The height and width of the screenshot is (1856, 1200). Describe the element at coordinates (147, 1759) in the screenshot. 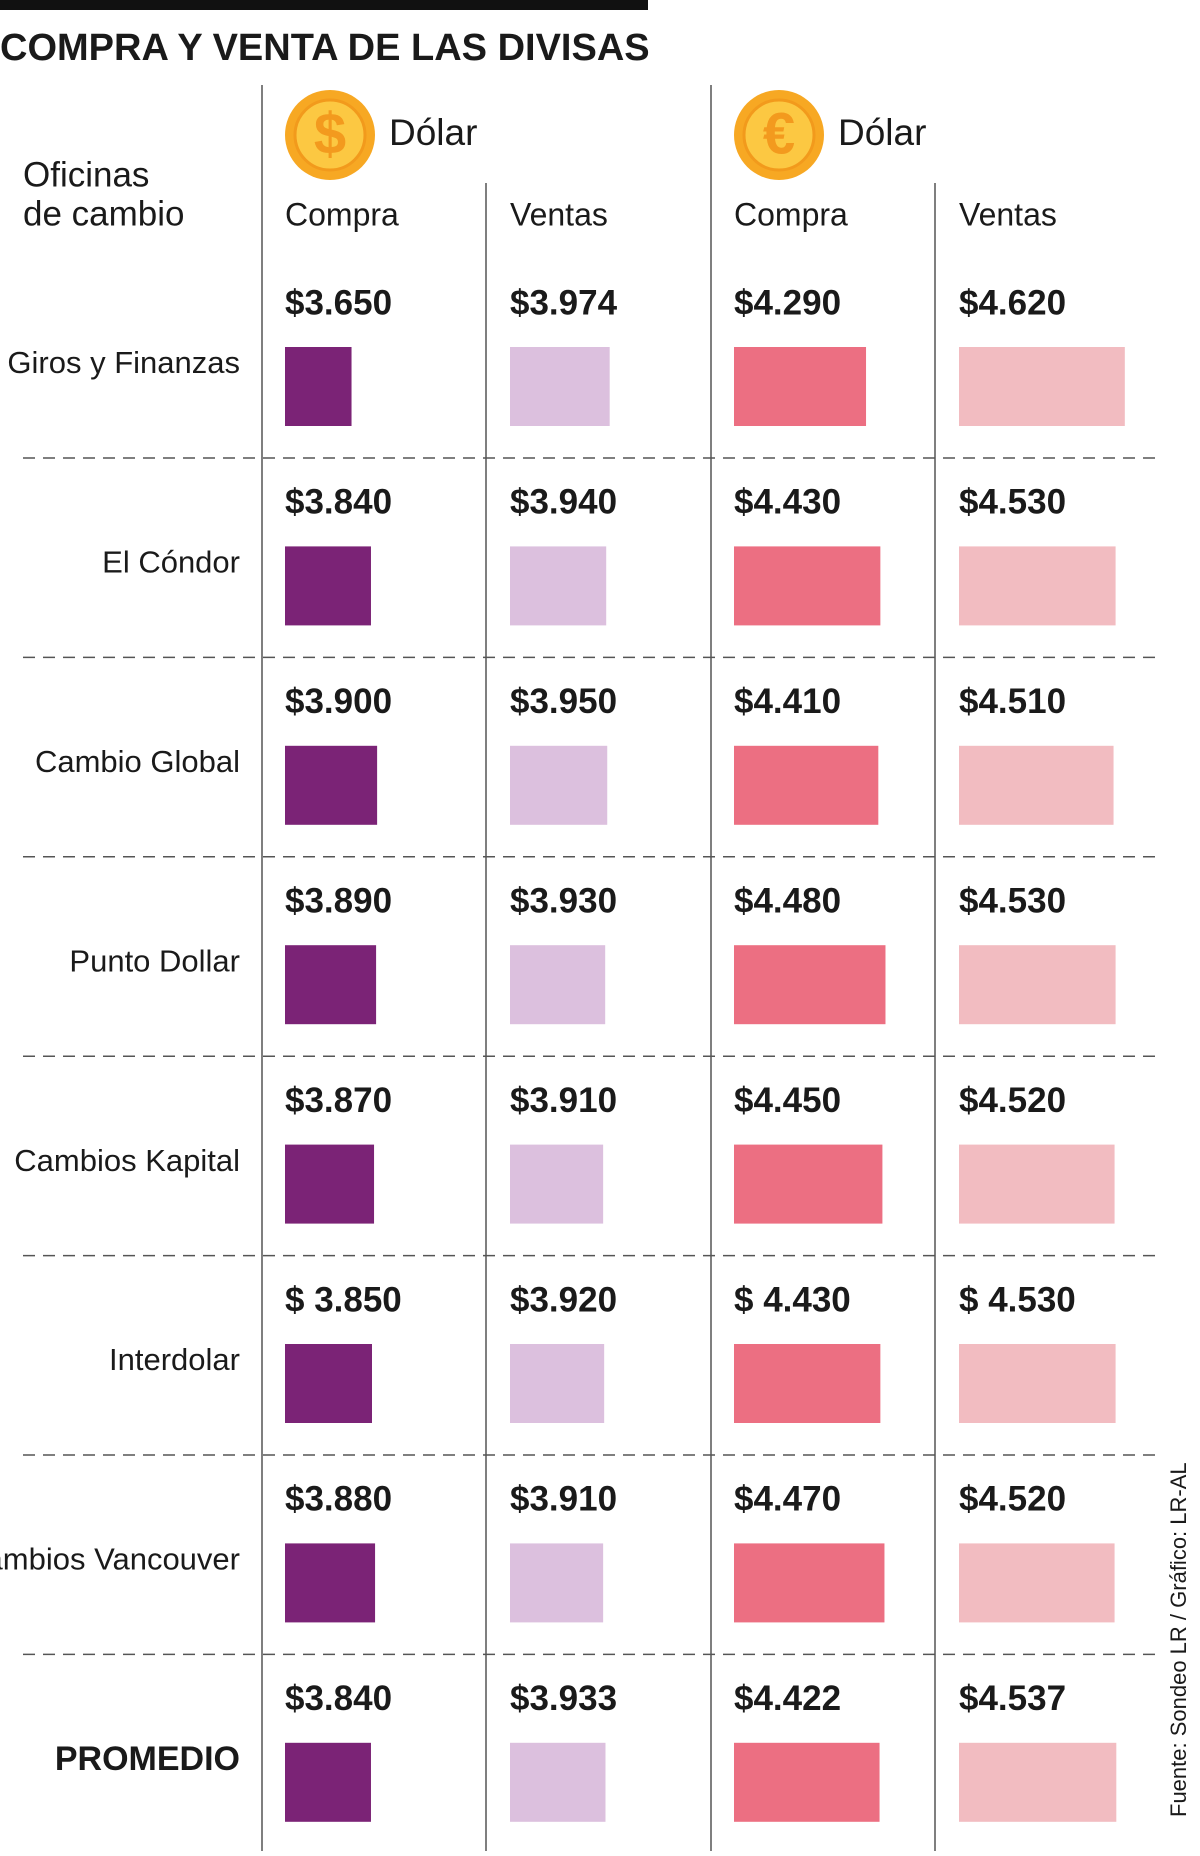

I see `category-label: PROMEDIO` at that location.